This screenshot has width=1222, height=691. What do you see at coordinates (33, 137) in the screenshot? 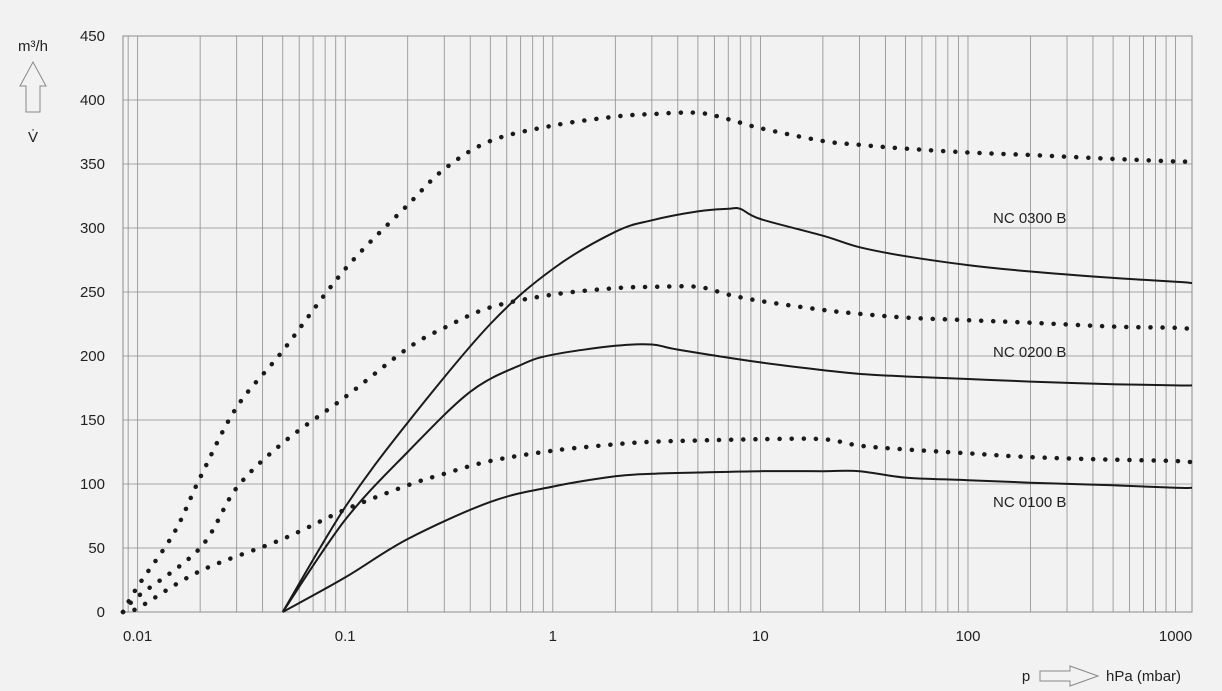
I see `y-axis-symbol: V̇` at bounding box center [33, 137].